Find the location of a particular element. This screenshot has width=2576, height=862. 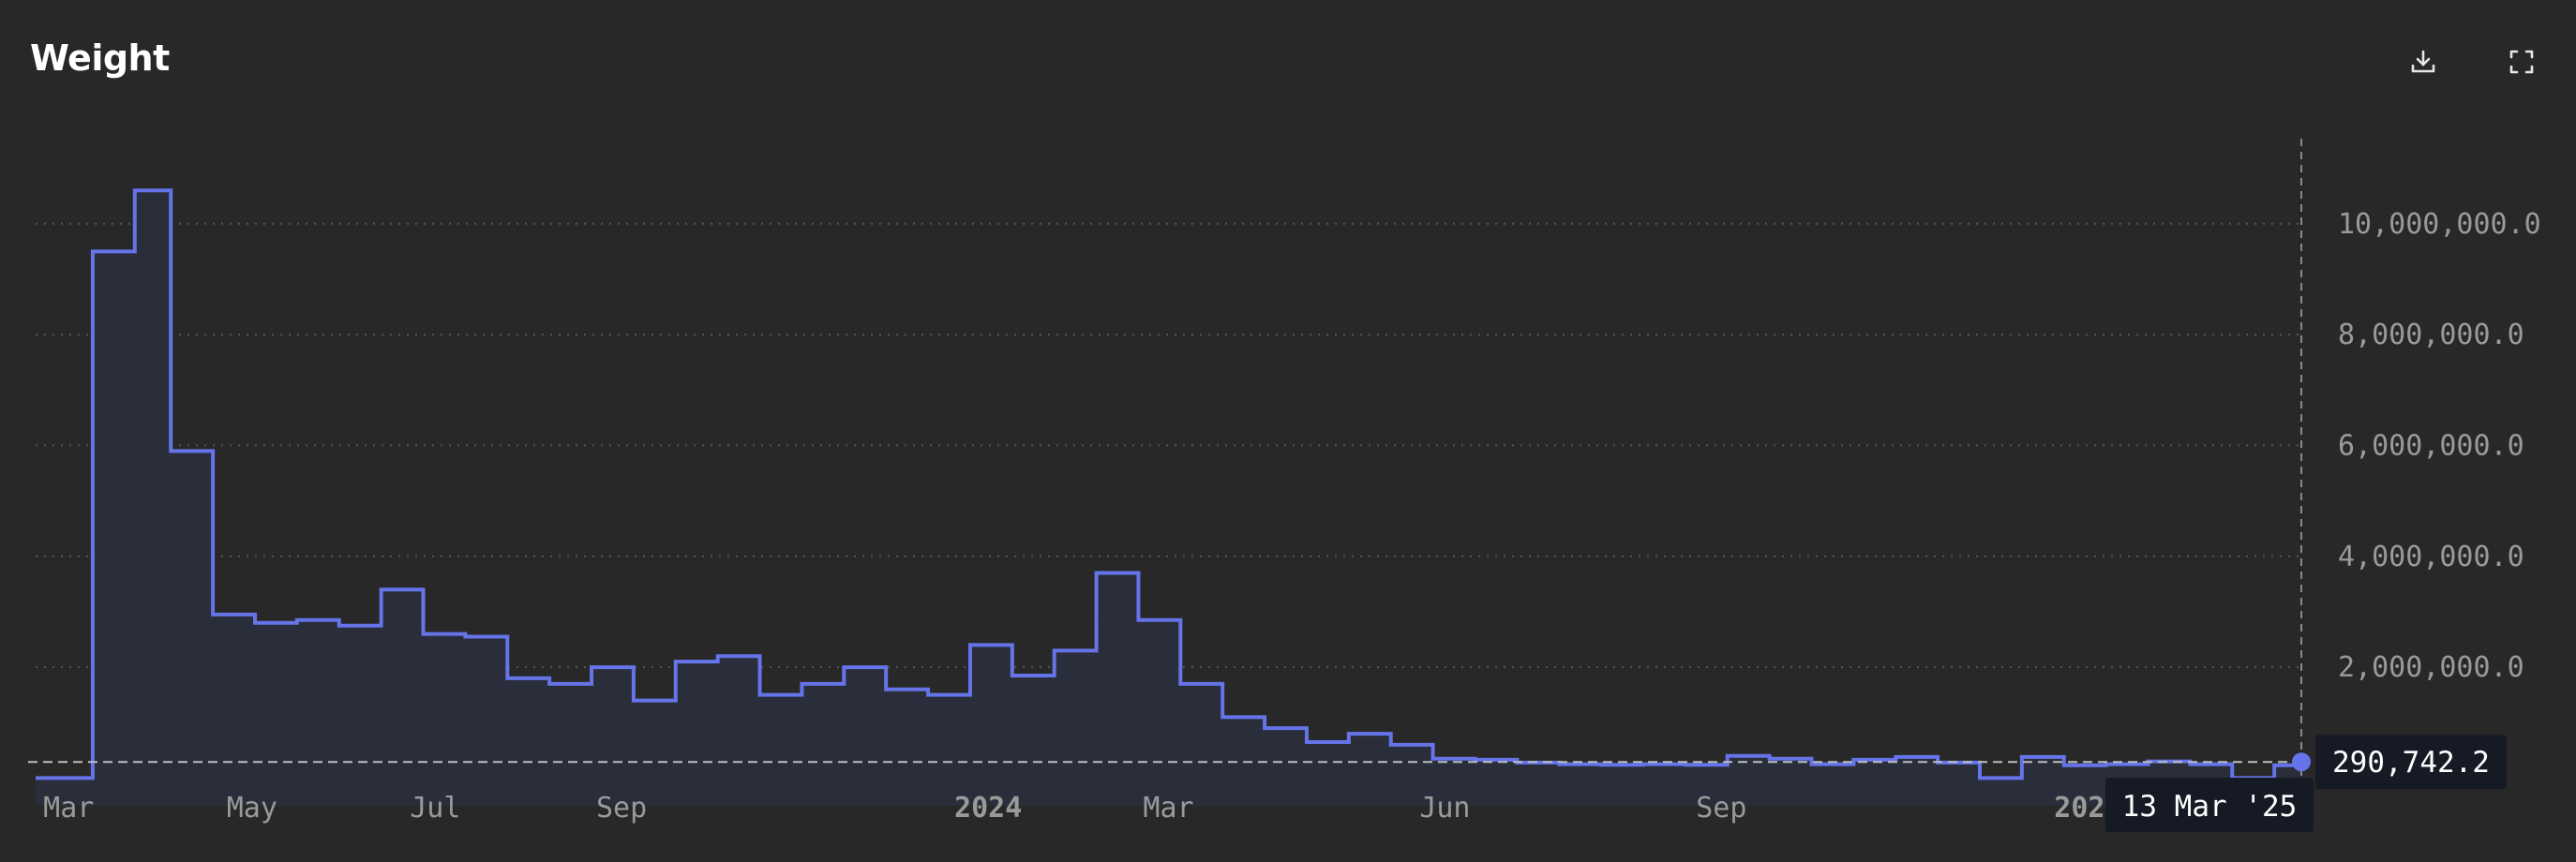

crosshair-value-label: 290,742.2 is located at coordinates (2411, 763).